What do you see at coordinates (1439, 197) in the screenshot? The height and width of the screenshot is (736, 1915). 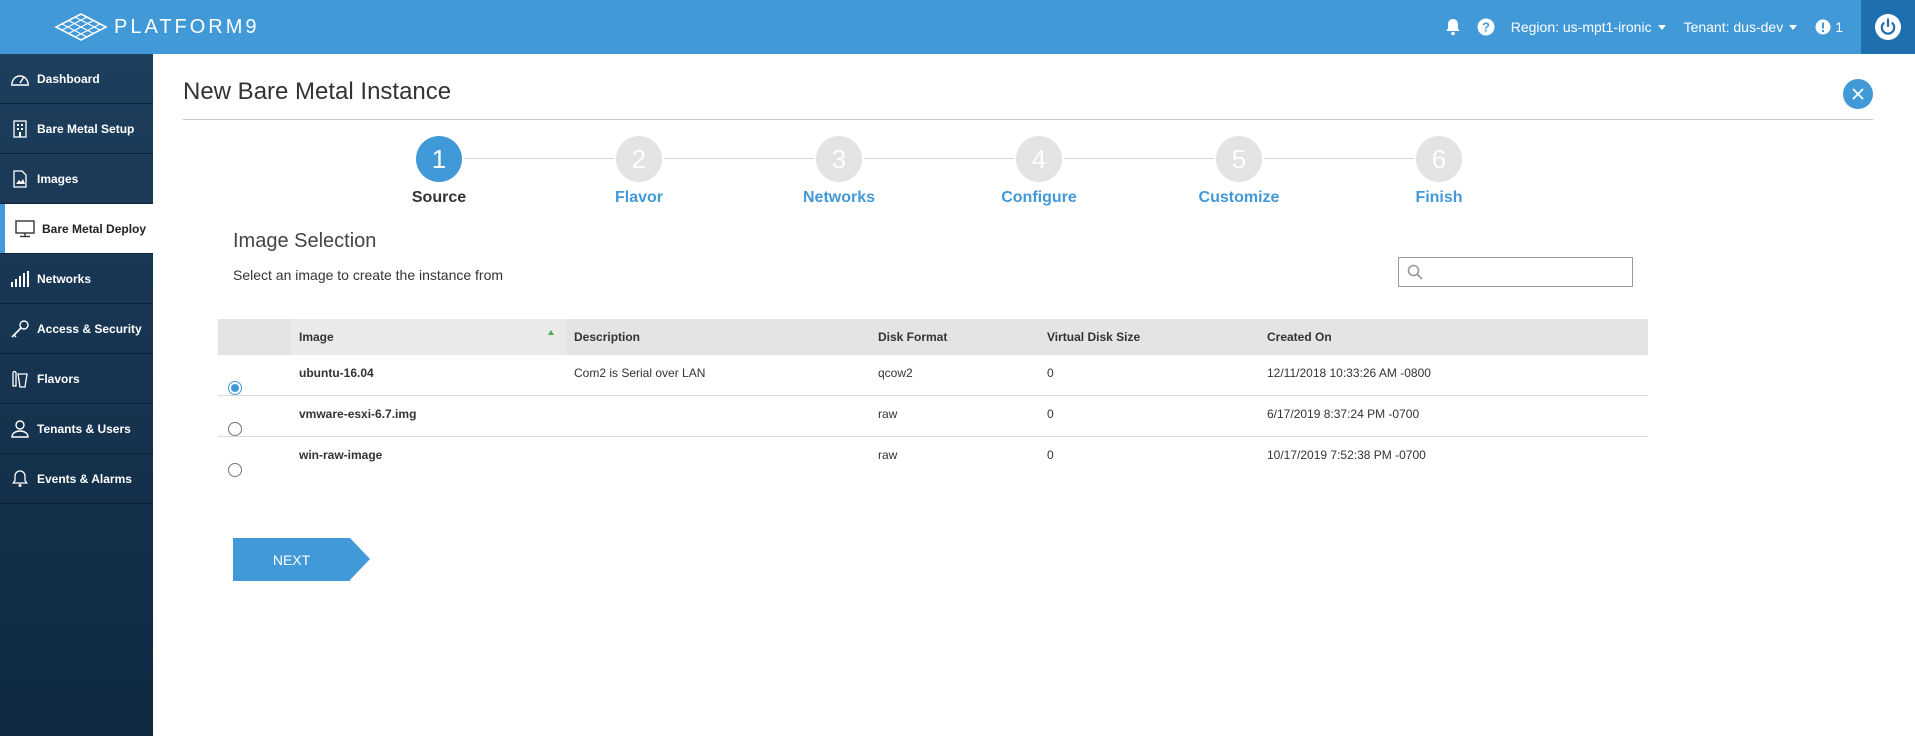 I see `step-label: Finish` at bounding box center [1439, 197].